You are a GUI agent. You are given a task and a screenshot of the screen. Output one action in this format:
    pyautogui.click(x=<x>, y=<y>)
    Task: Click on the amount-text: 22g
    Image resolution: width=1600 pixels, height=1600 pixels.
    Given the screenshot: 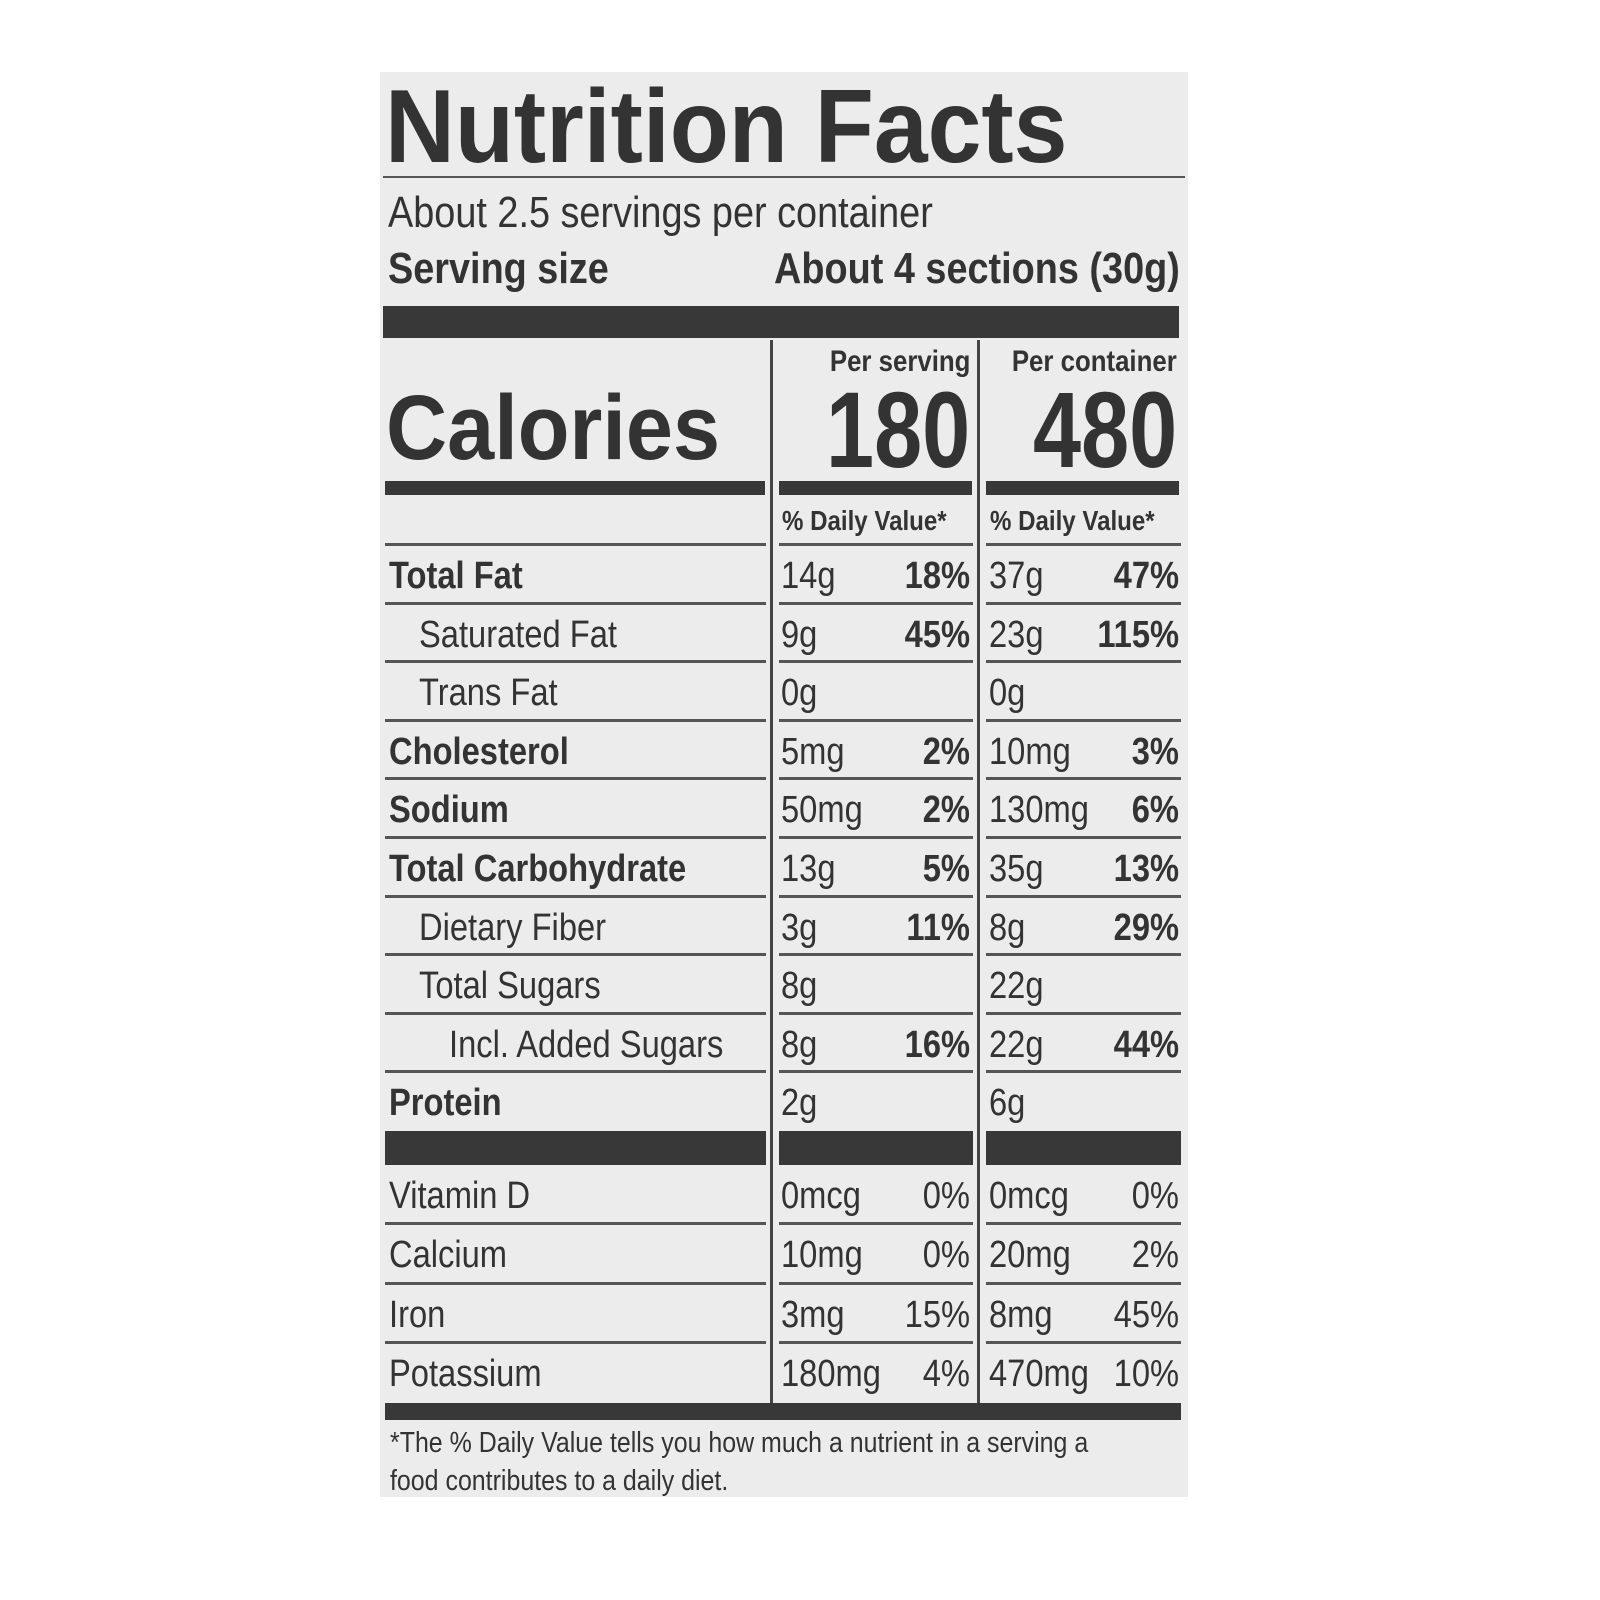 What is the action you would take?
    pyautogui.click(x=1016, y=986)
    